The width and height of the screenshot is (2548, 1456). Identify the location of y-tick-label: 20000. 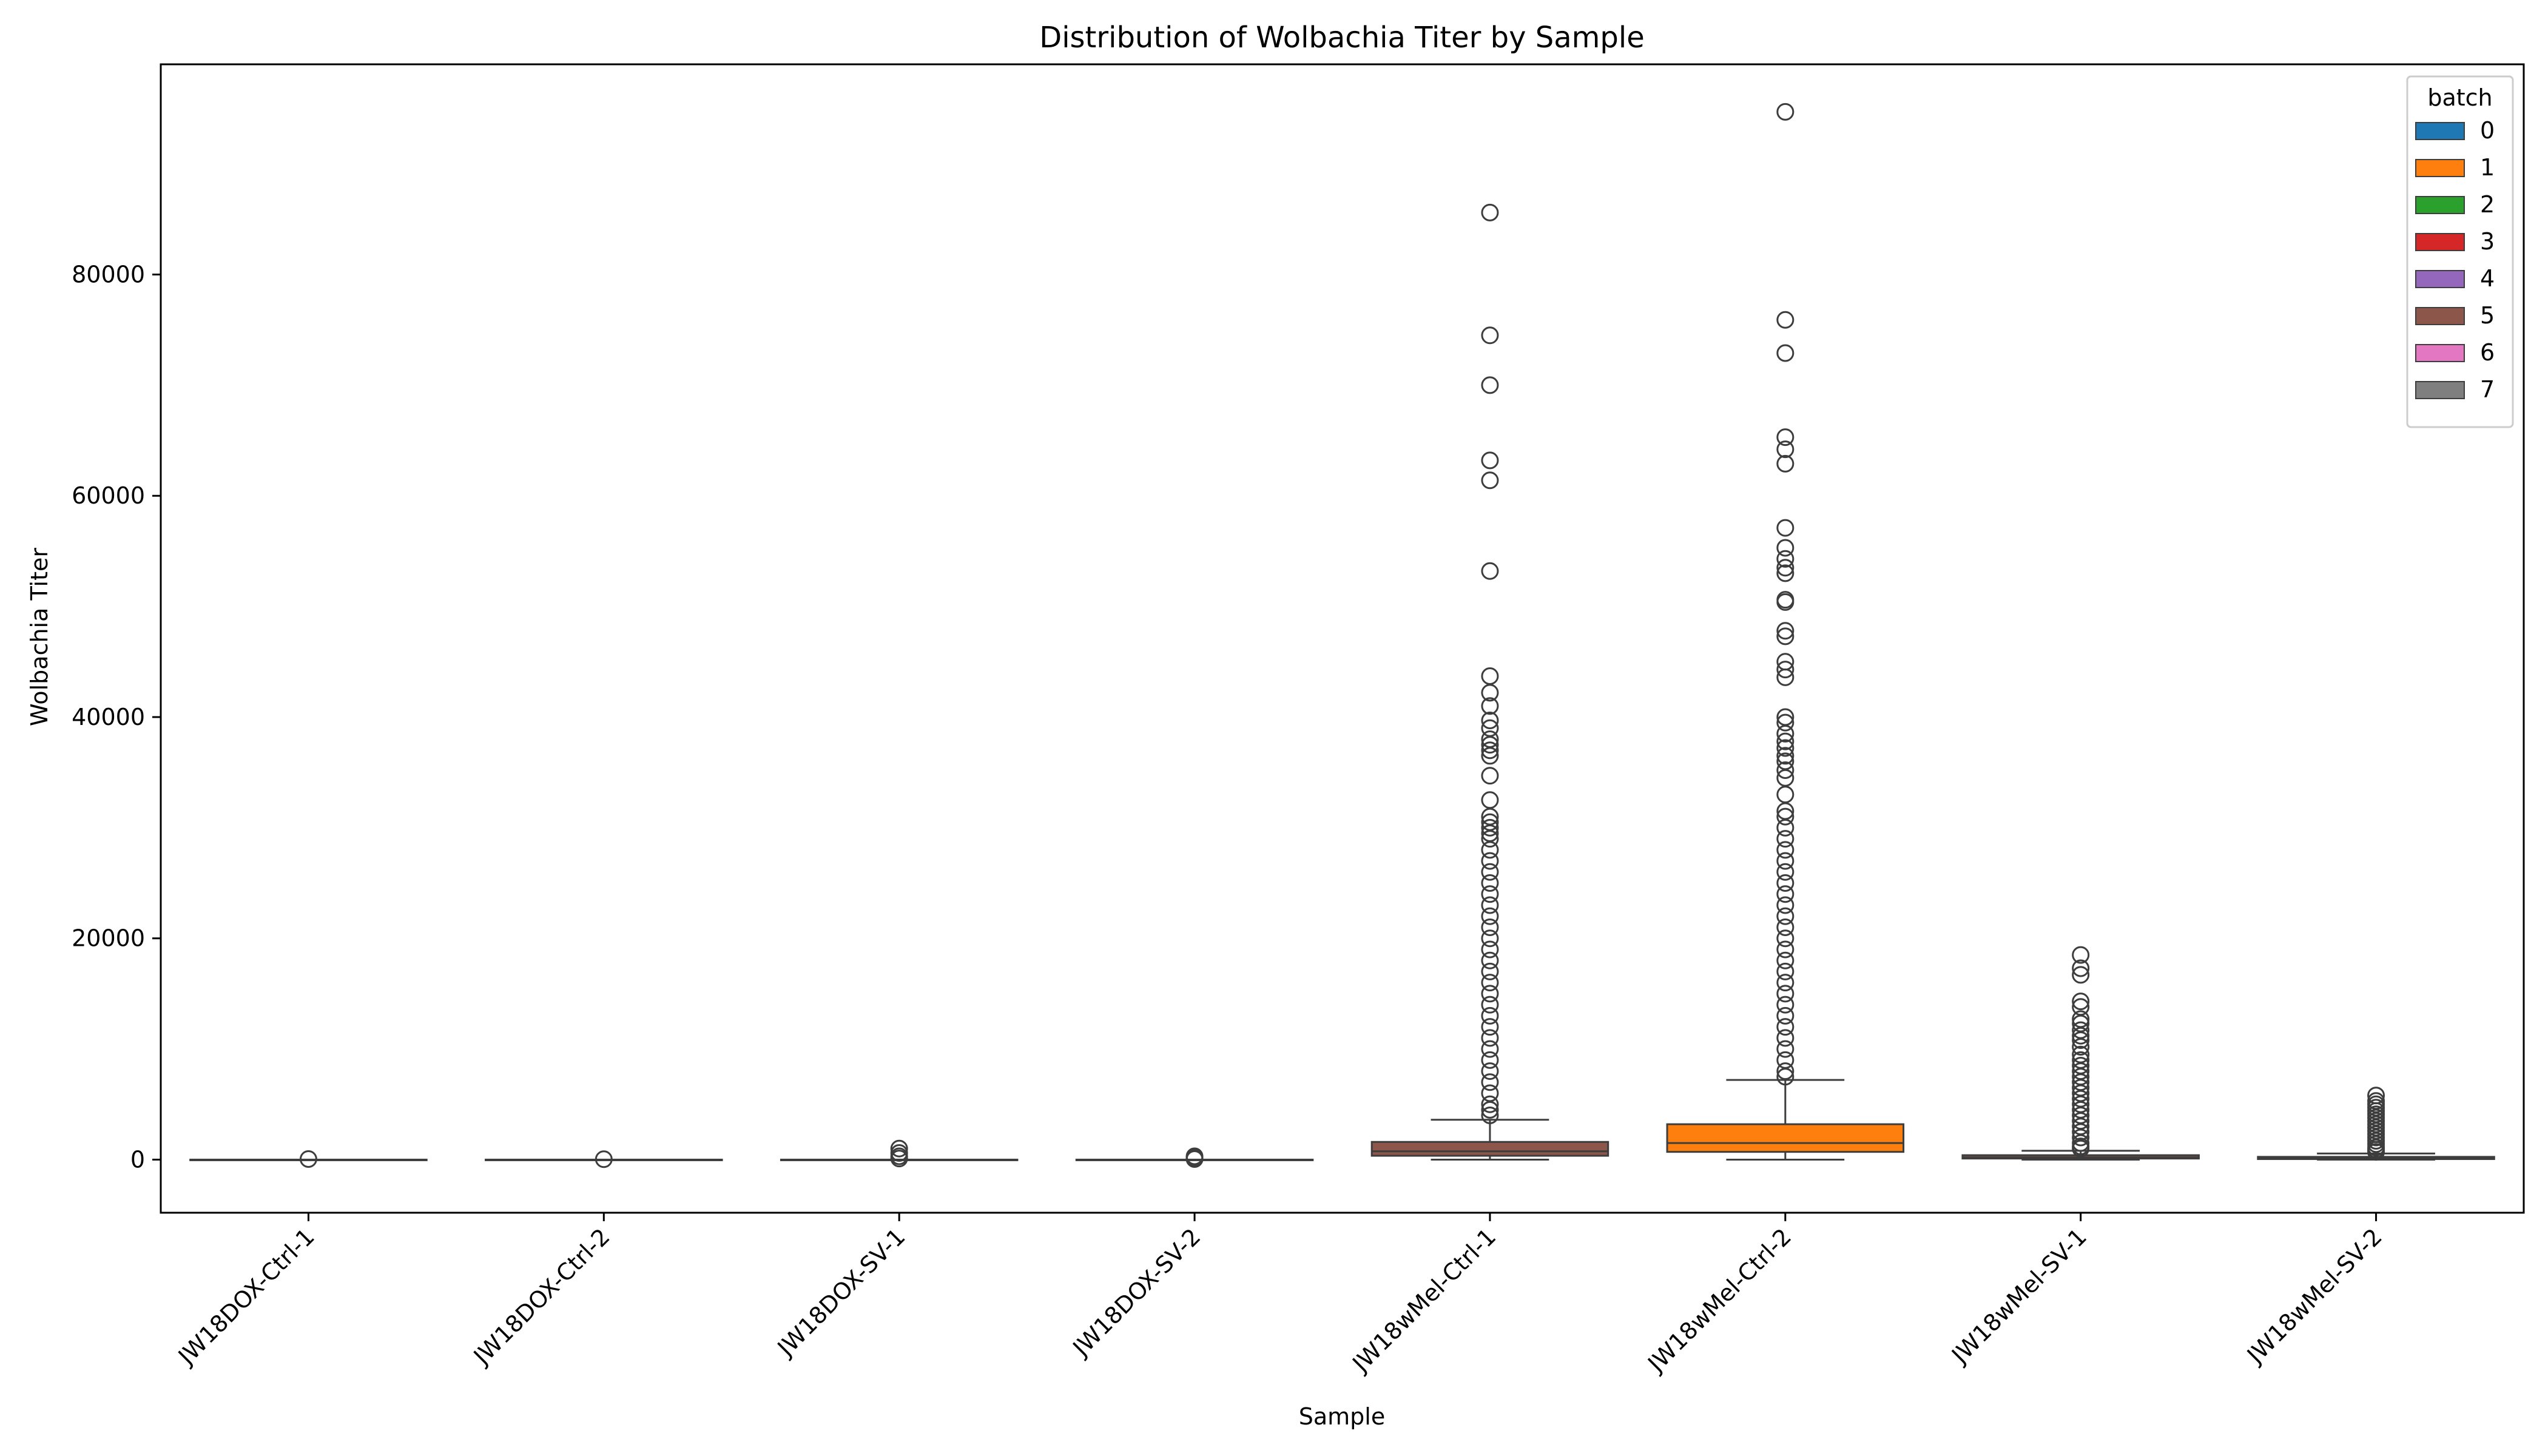
(108, 938).